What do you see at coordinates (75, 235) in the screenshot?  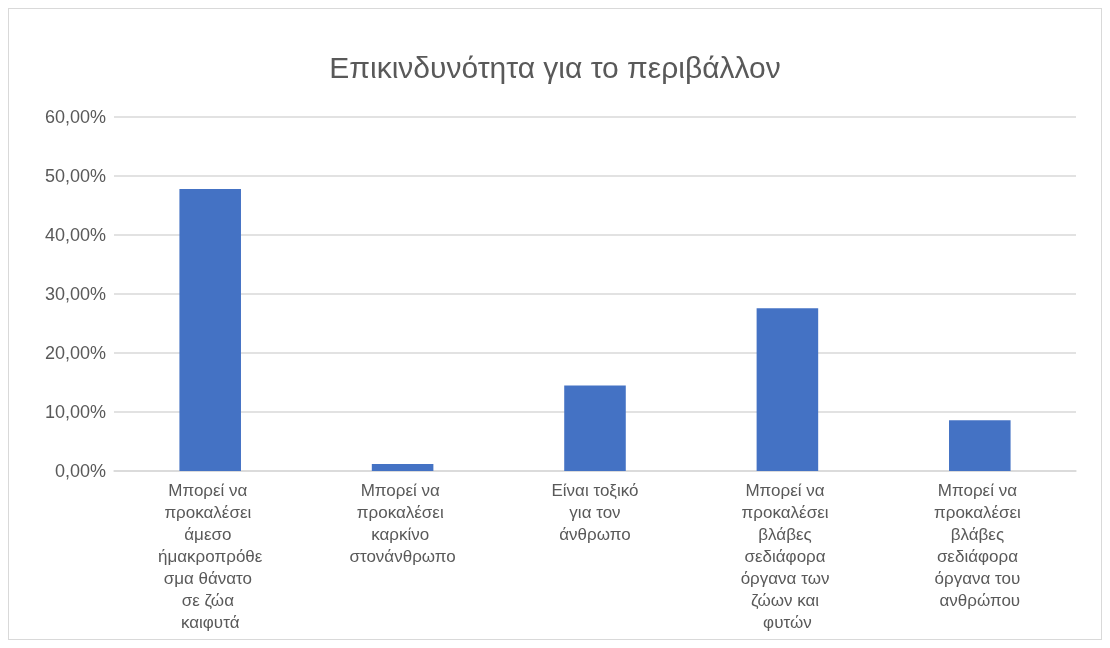 I see `y-tick-label: 40,00%` at bounding box center [75, 235].